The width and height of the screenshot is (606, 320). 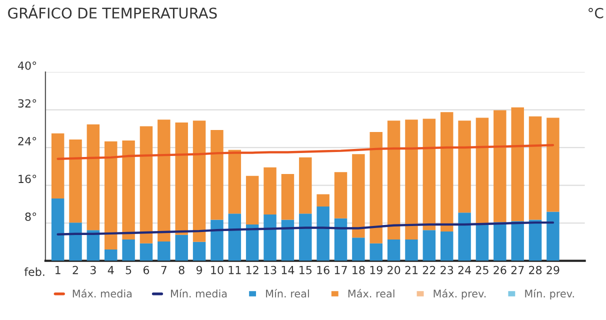 I want to click on legend-label: Mín. media, so click(x=199, y=293).